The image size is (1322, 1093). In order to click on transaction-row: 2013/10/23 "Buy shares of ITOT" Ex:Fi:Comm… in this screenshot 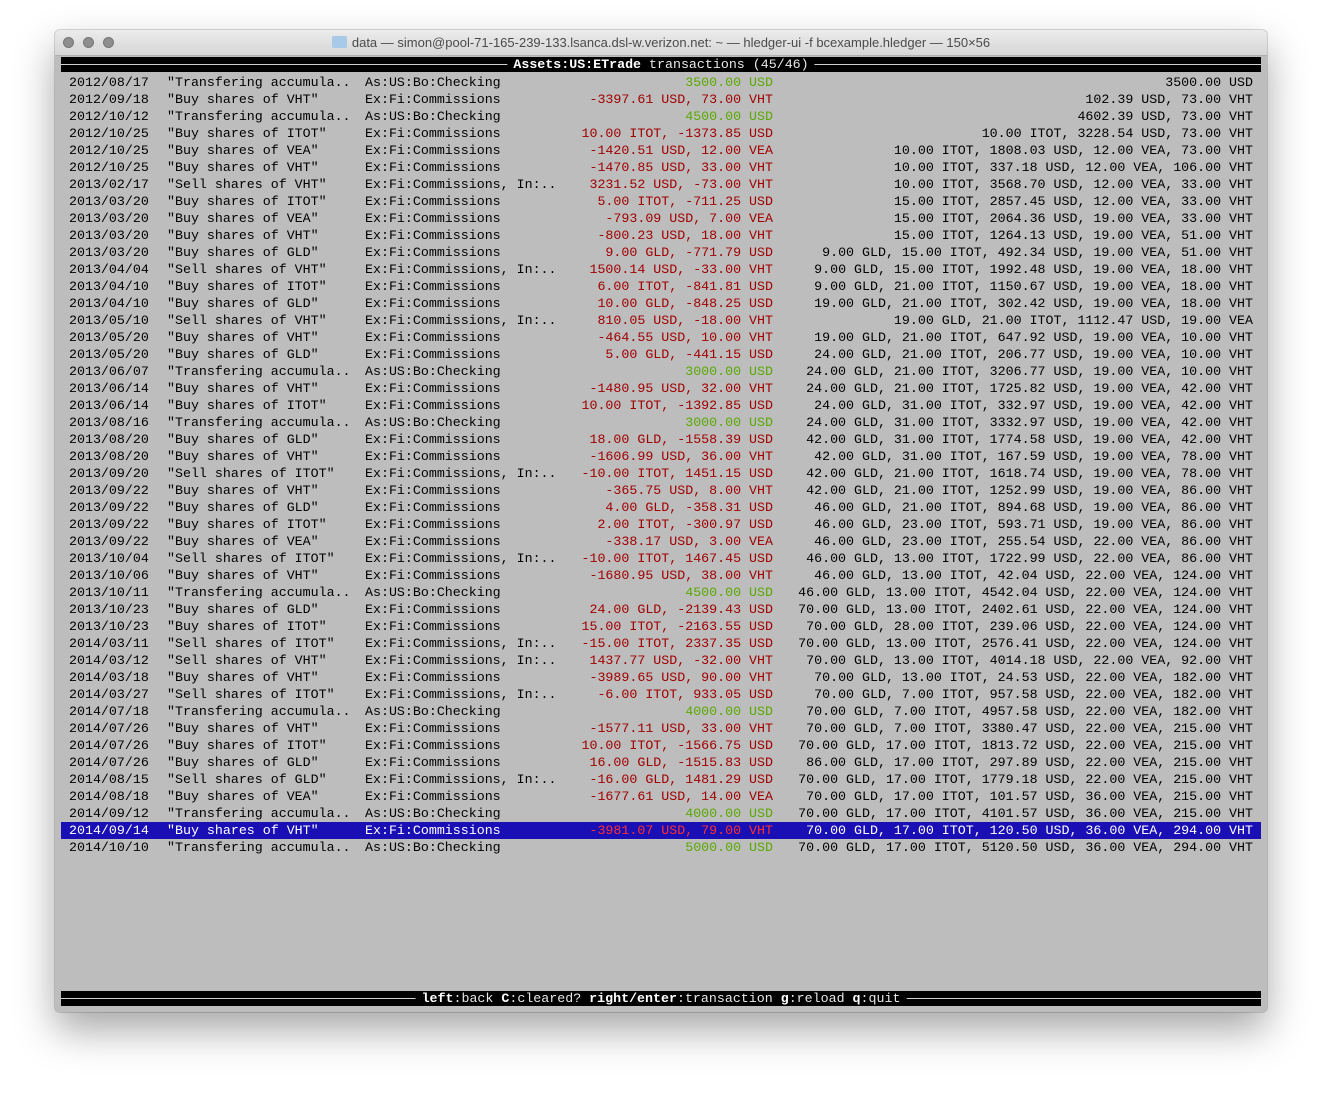, I will do `click(661, 626)`.